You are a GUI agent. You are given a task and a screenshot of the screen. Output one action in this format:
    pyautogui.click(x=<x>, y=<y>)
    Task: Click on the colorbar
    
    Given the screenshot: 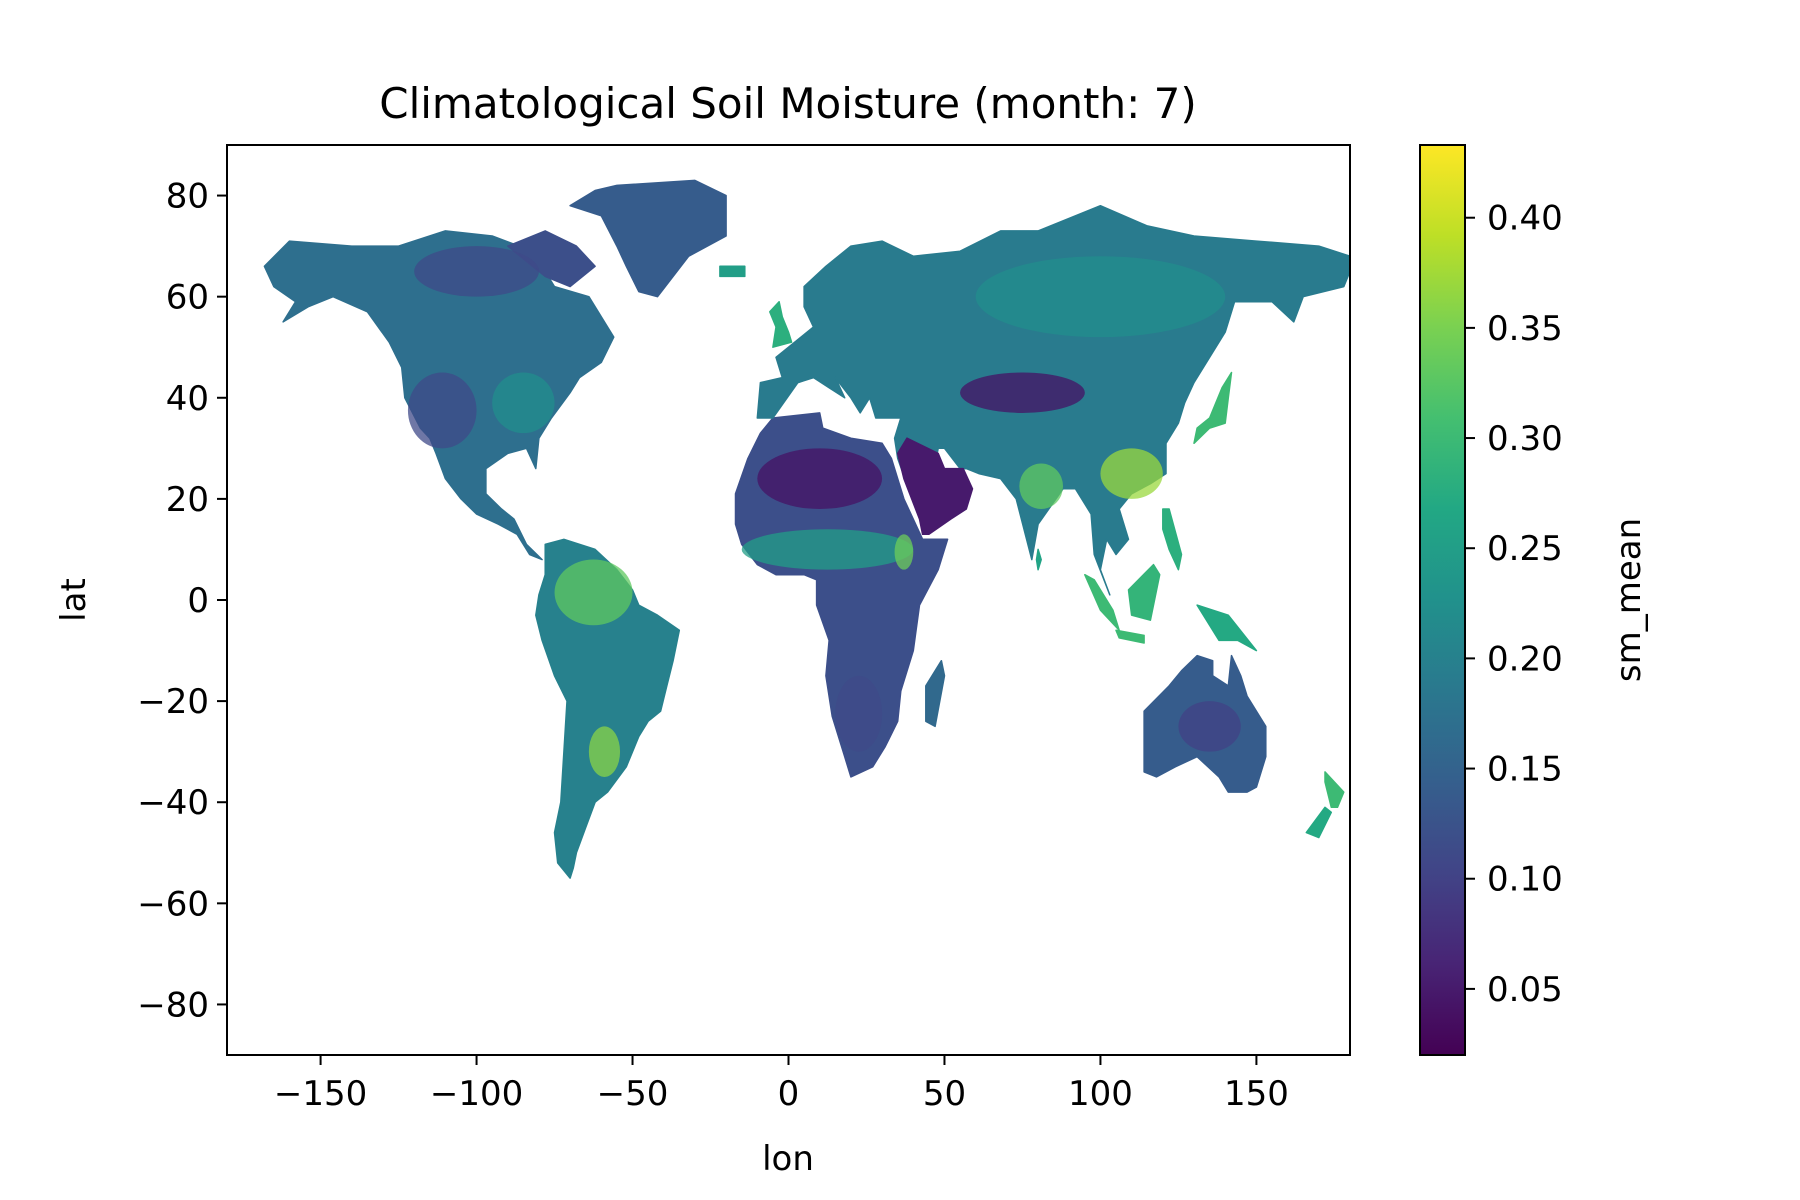 What is the action you would take?
    pyautogui.click(x=1442, y=600)
    